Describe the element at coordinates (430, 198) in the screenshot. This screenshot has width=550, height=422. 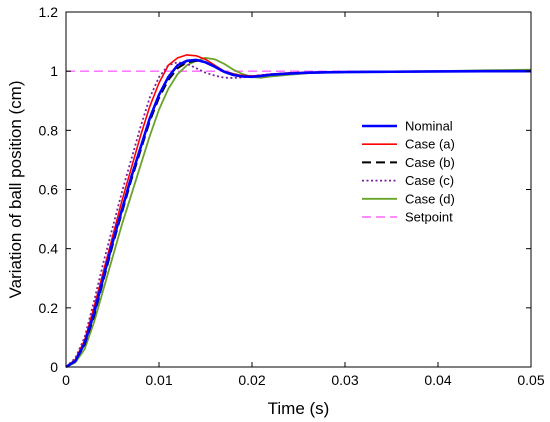
I see `legend-label-case-d: Case (d)` at that location.